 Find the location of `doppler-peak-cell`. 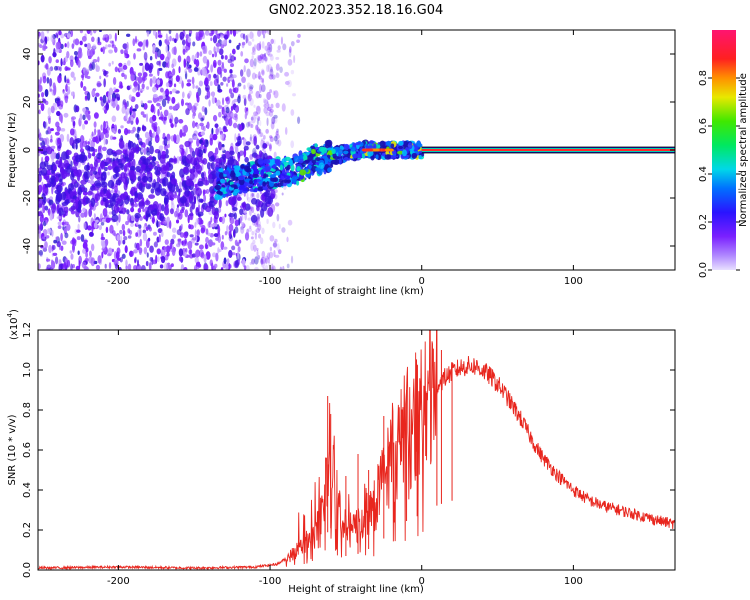

doppler-peak-cell is located at coordinates (367, 150).